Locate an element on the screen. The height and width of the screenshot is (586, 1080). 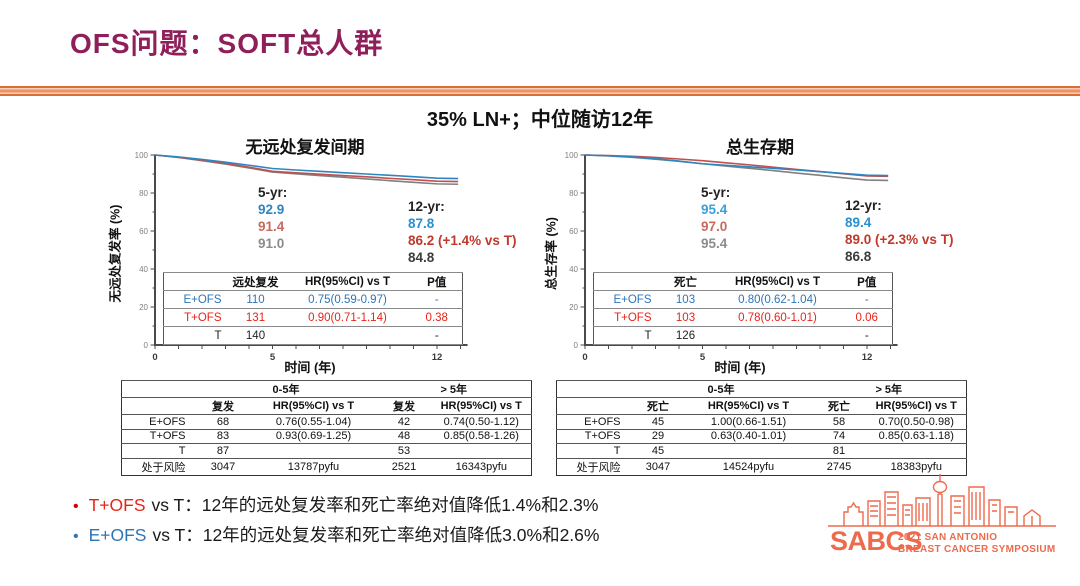
table-row: E+OFS 45 1.00(0.66-1.51) 58 0.70(0.50-0.98) is located at coordinates (761, 422).